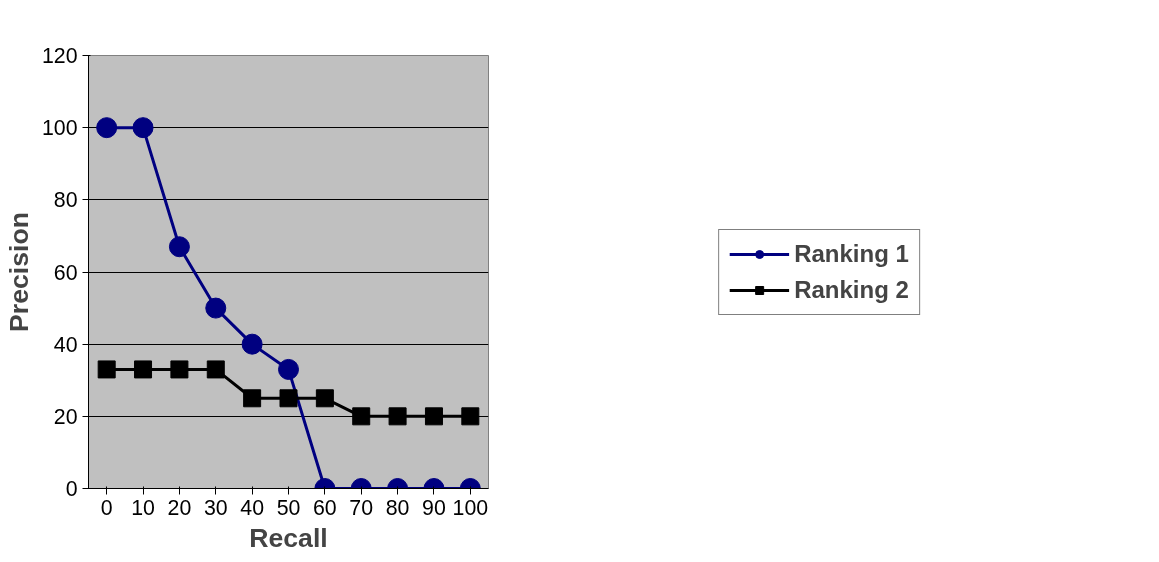  Describe the element at coordinates (288, 507) in the screenshot. I see `x-tick-label: 50` at that location.